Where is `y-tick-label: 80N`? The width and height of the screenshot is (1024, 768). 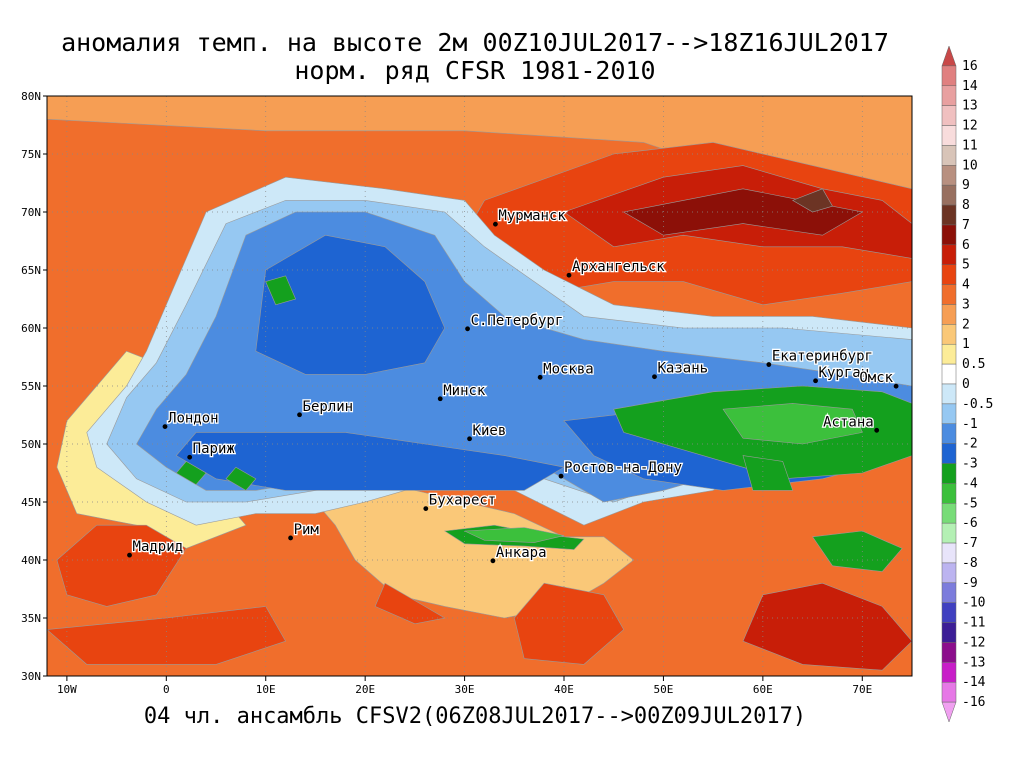 y-tick-label: 80N is located at coordinates (31, 96).